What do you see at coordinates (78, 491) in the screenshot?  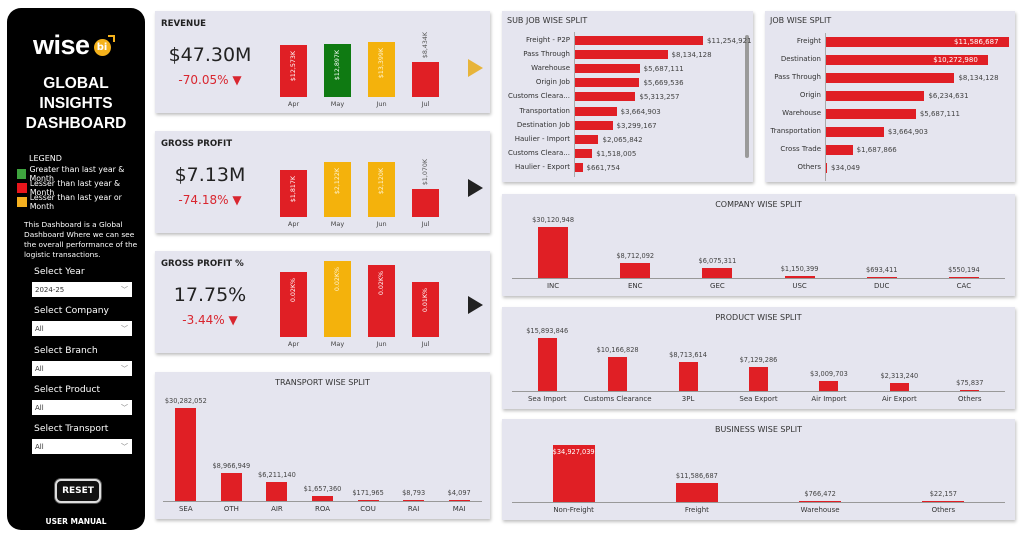 I see `reset-button: RESET` at bounding box center [78, 491].